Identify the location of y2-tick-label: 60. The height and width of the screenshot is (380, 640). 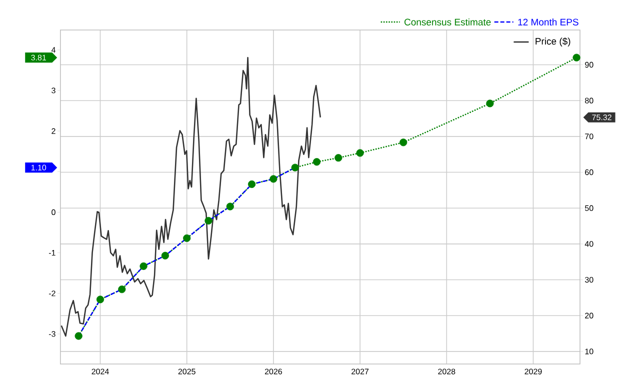
(589, 172).